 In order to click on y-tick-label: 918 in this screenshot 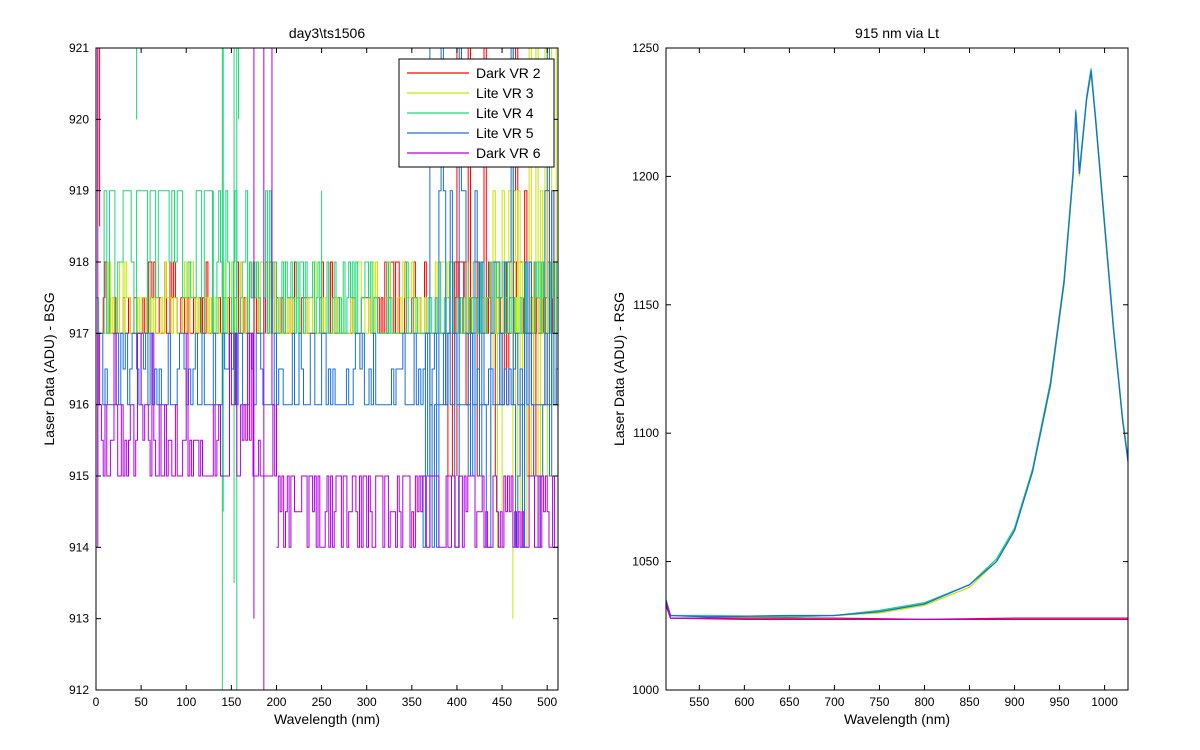, I will do `click(79, 262)`.